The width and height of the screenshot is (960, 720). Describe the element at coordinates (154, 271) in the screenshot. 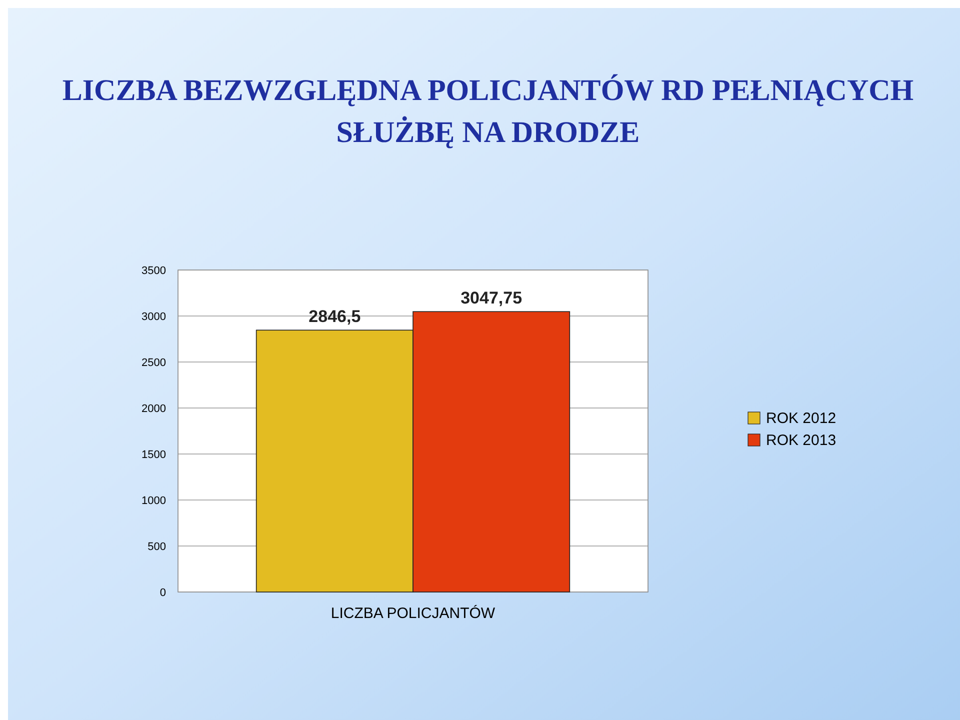

I see `y-tick-label: 3500` at that location.